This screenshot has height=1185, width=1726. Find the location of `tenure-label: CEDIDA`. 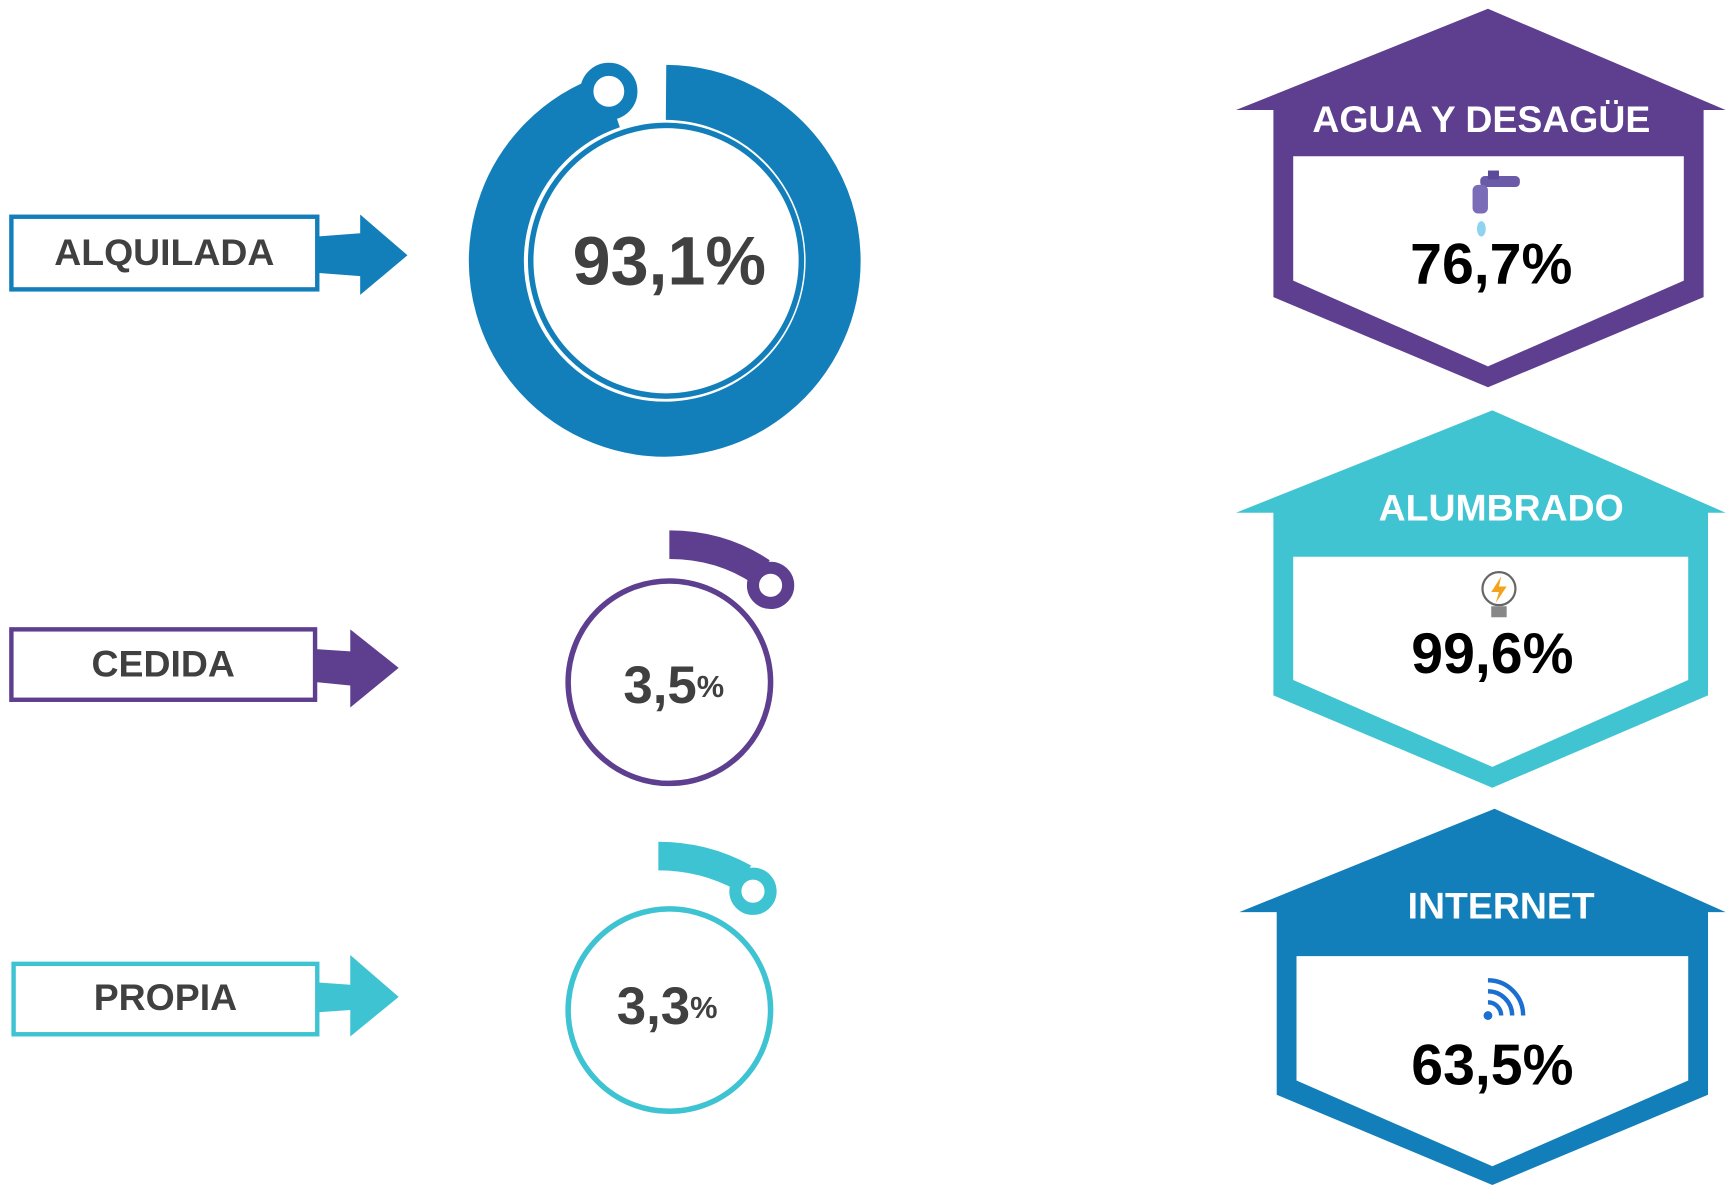

tenure-label: CEDIDA is located at coordinates (163, 664).